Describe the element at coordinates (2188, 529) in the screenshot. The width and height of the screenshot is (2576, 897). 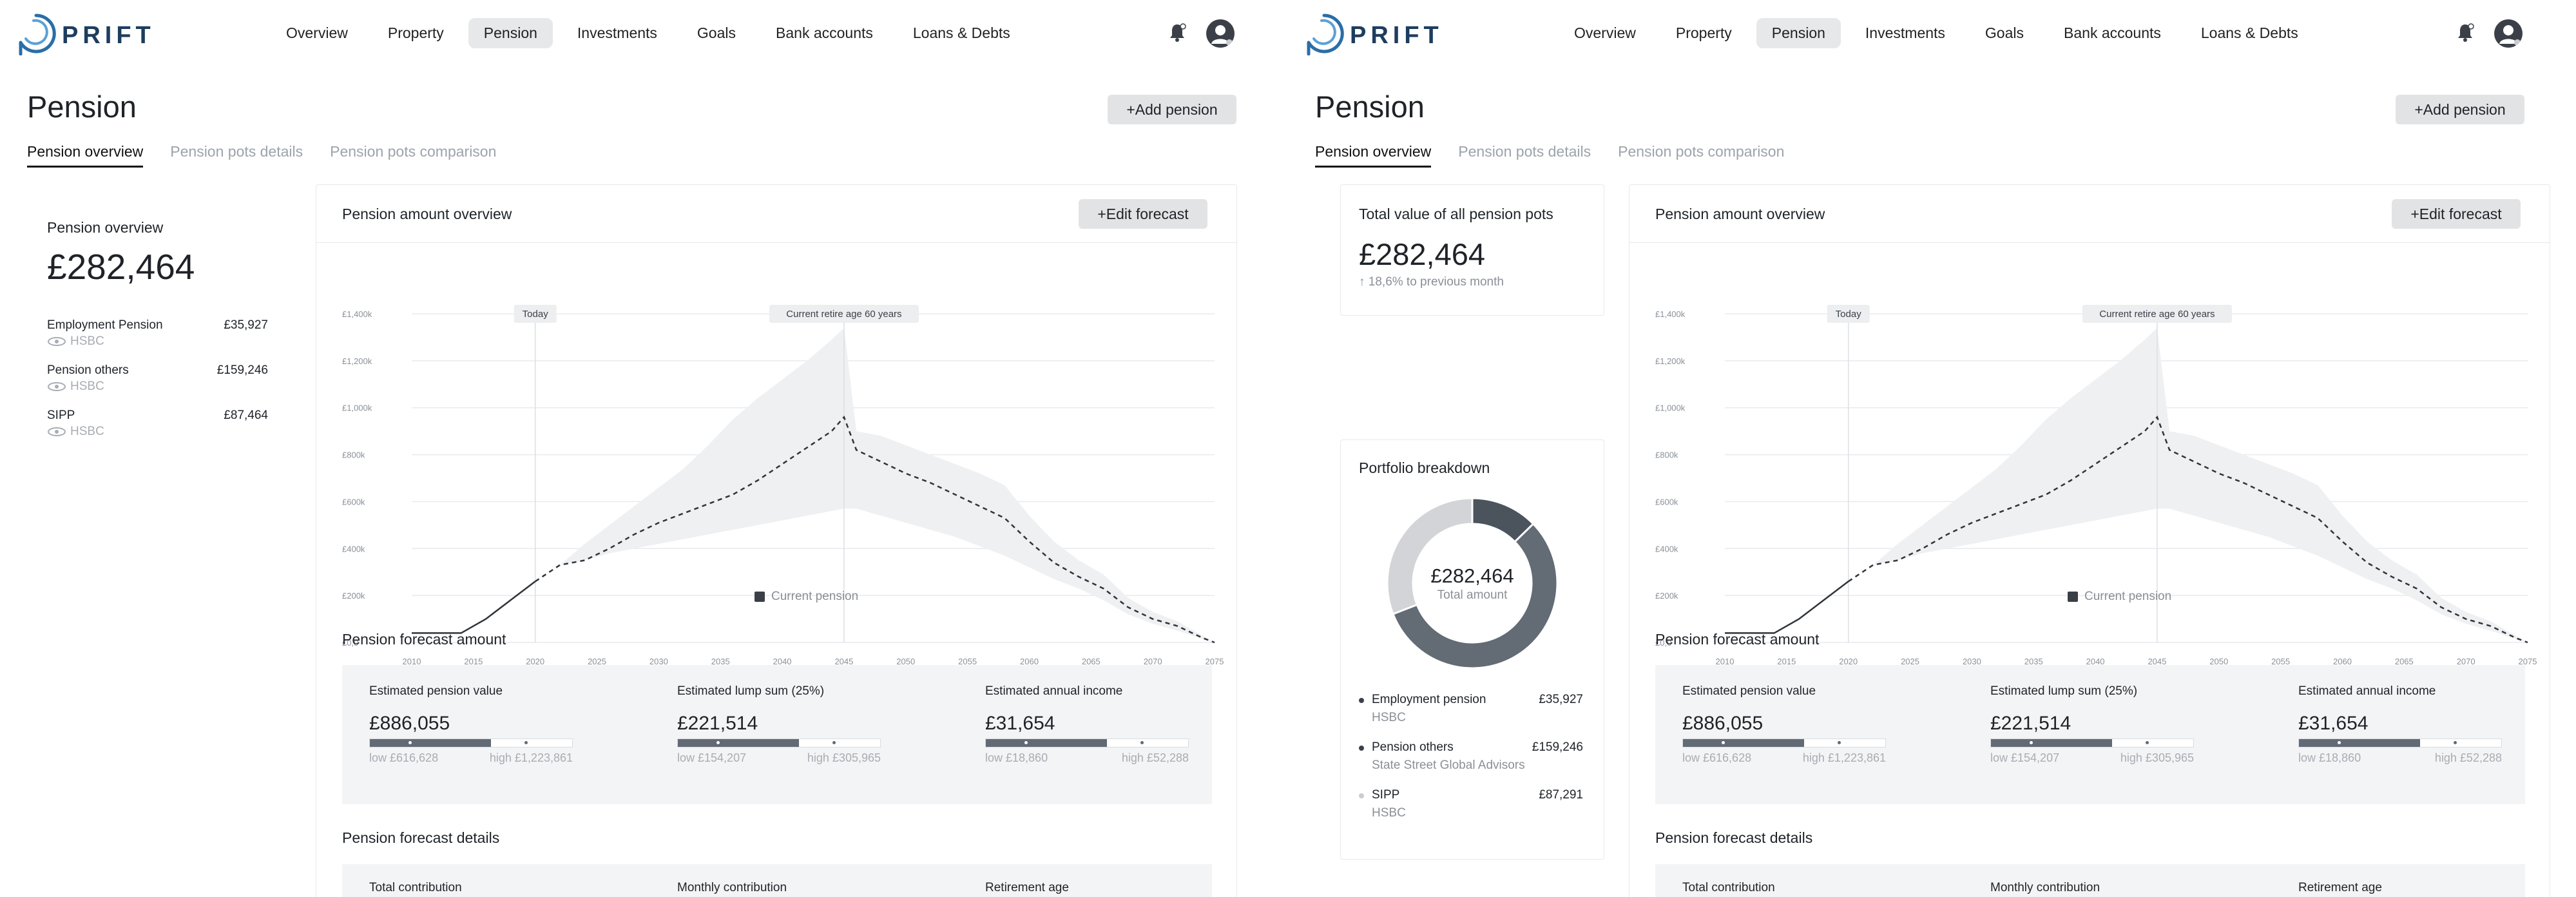
I see `series-line-forecast` at that location.